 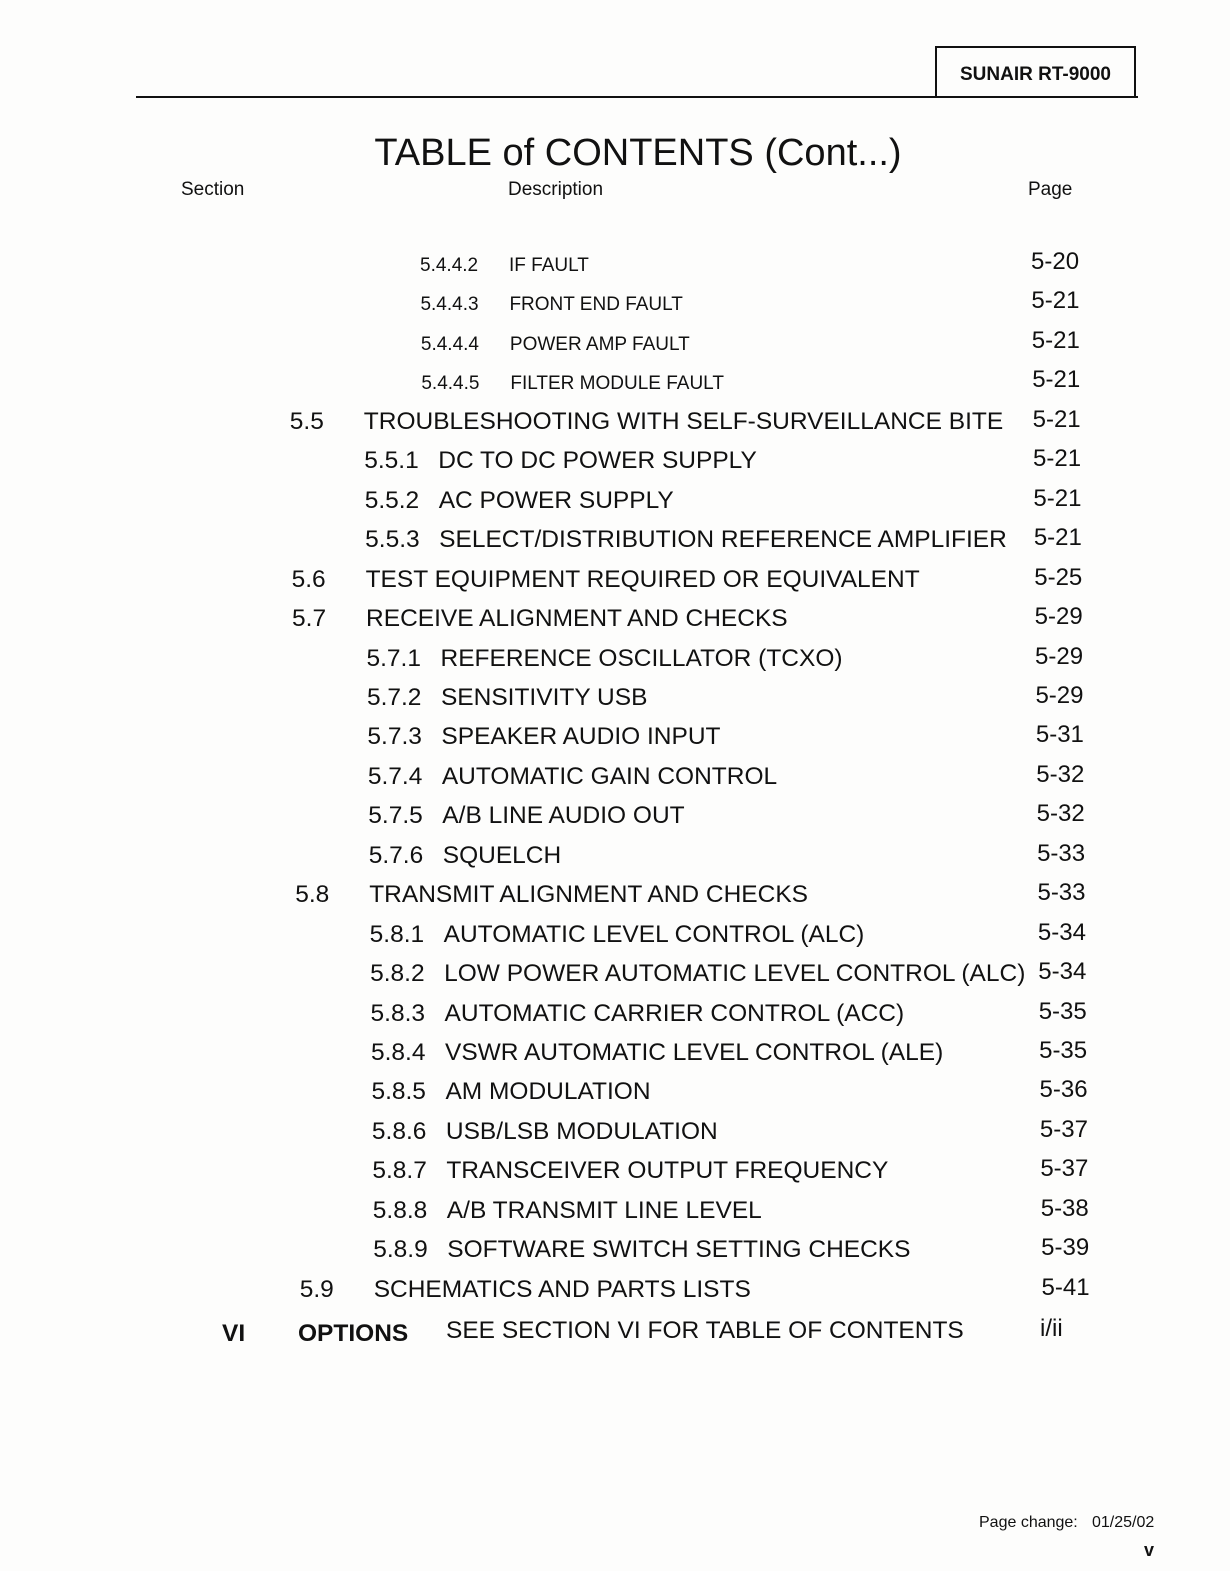 What do you see at coordinates (394, 737) in the screenshot?
I see `toc-entry-number: 5.7.3` at bounding box center [394, 737].